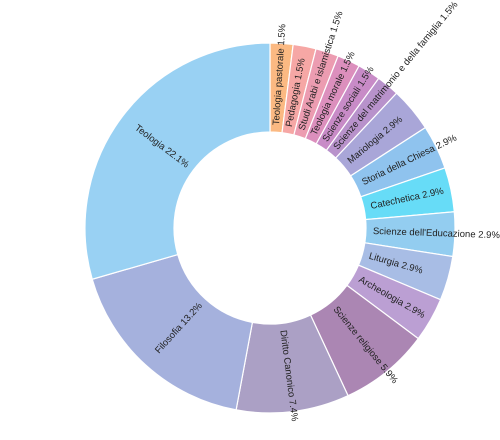 Image resolution: width=500 pixels, height=440 pixels. I want to click on slice-filosofia, so click(172, 332).